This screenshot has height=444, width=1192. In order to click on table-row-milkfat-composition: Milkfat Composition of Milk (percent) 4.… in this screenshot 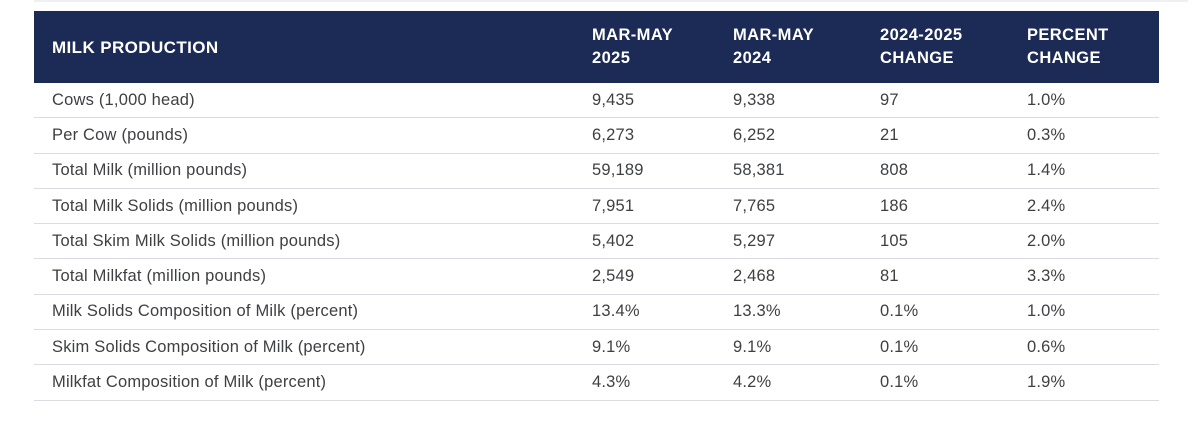, I will do `click(596, 383)`.